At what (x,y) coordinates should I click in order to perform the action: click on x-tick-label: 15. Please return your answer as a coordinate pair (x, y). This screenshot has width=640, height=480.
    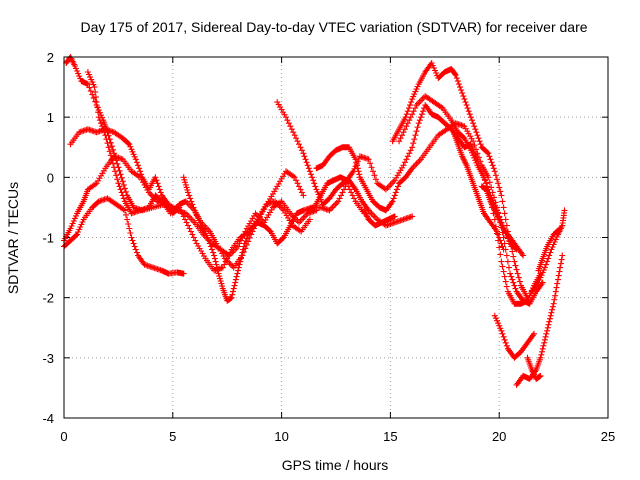
    Looking at the image, I should click on (390, 436).